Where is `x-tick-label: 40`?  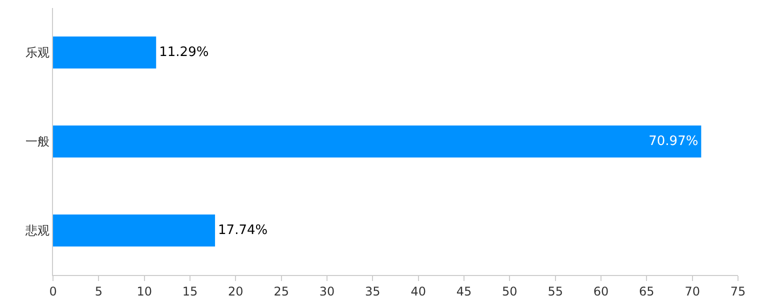
x-tick-label: 40 is located at coordinates (418, 291).